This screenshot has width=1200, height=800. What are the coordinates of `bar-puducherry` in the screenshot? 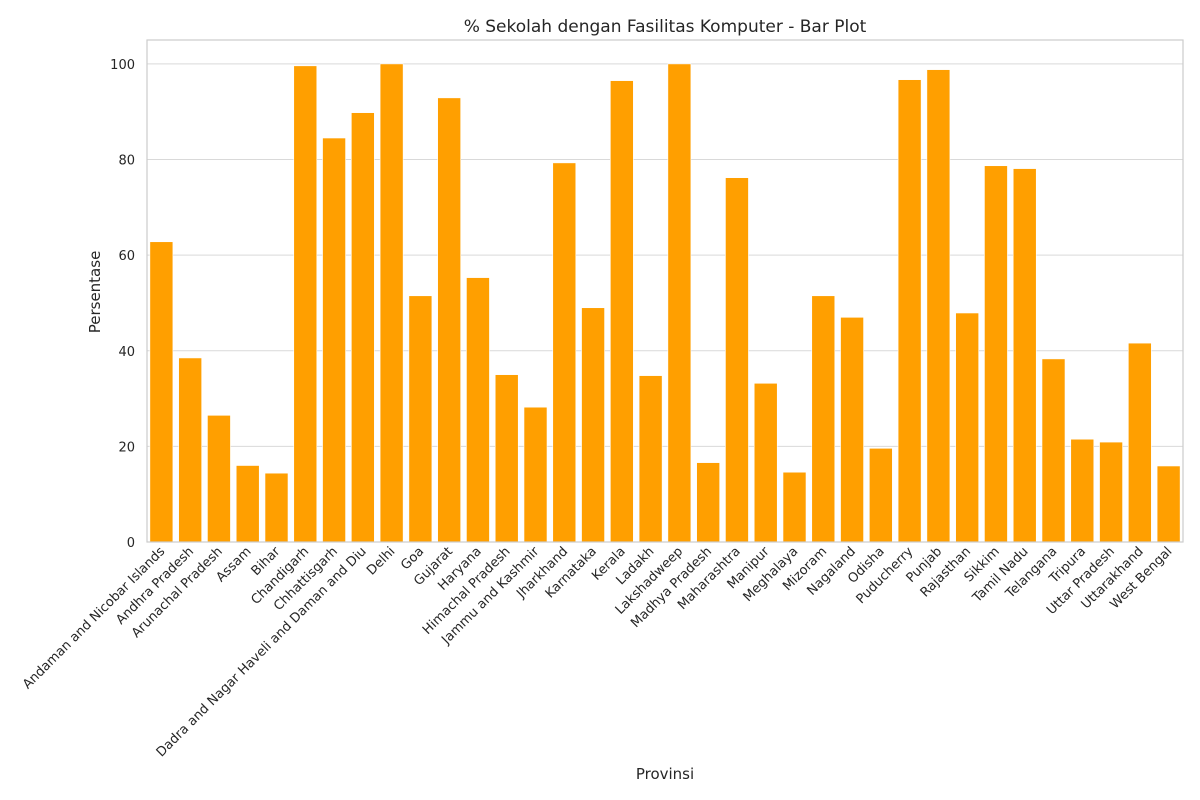 It's located at (909, 311).